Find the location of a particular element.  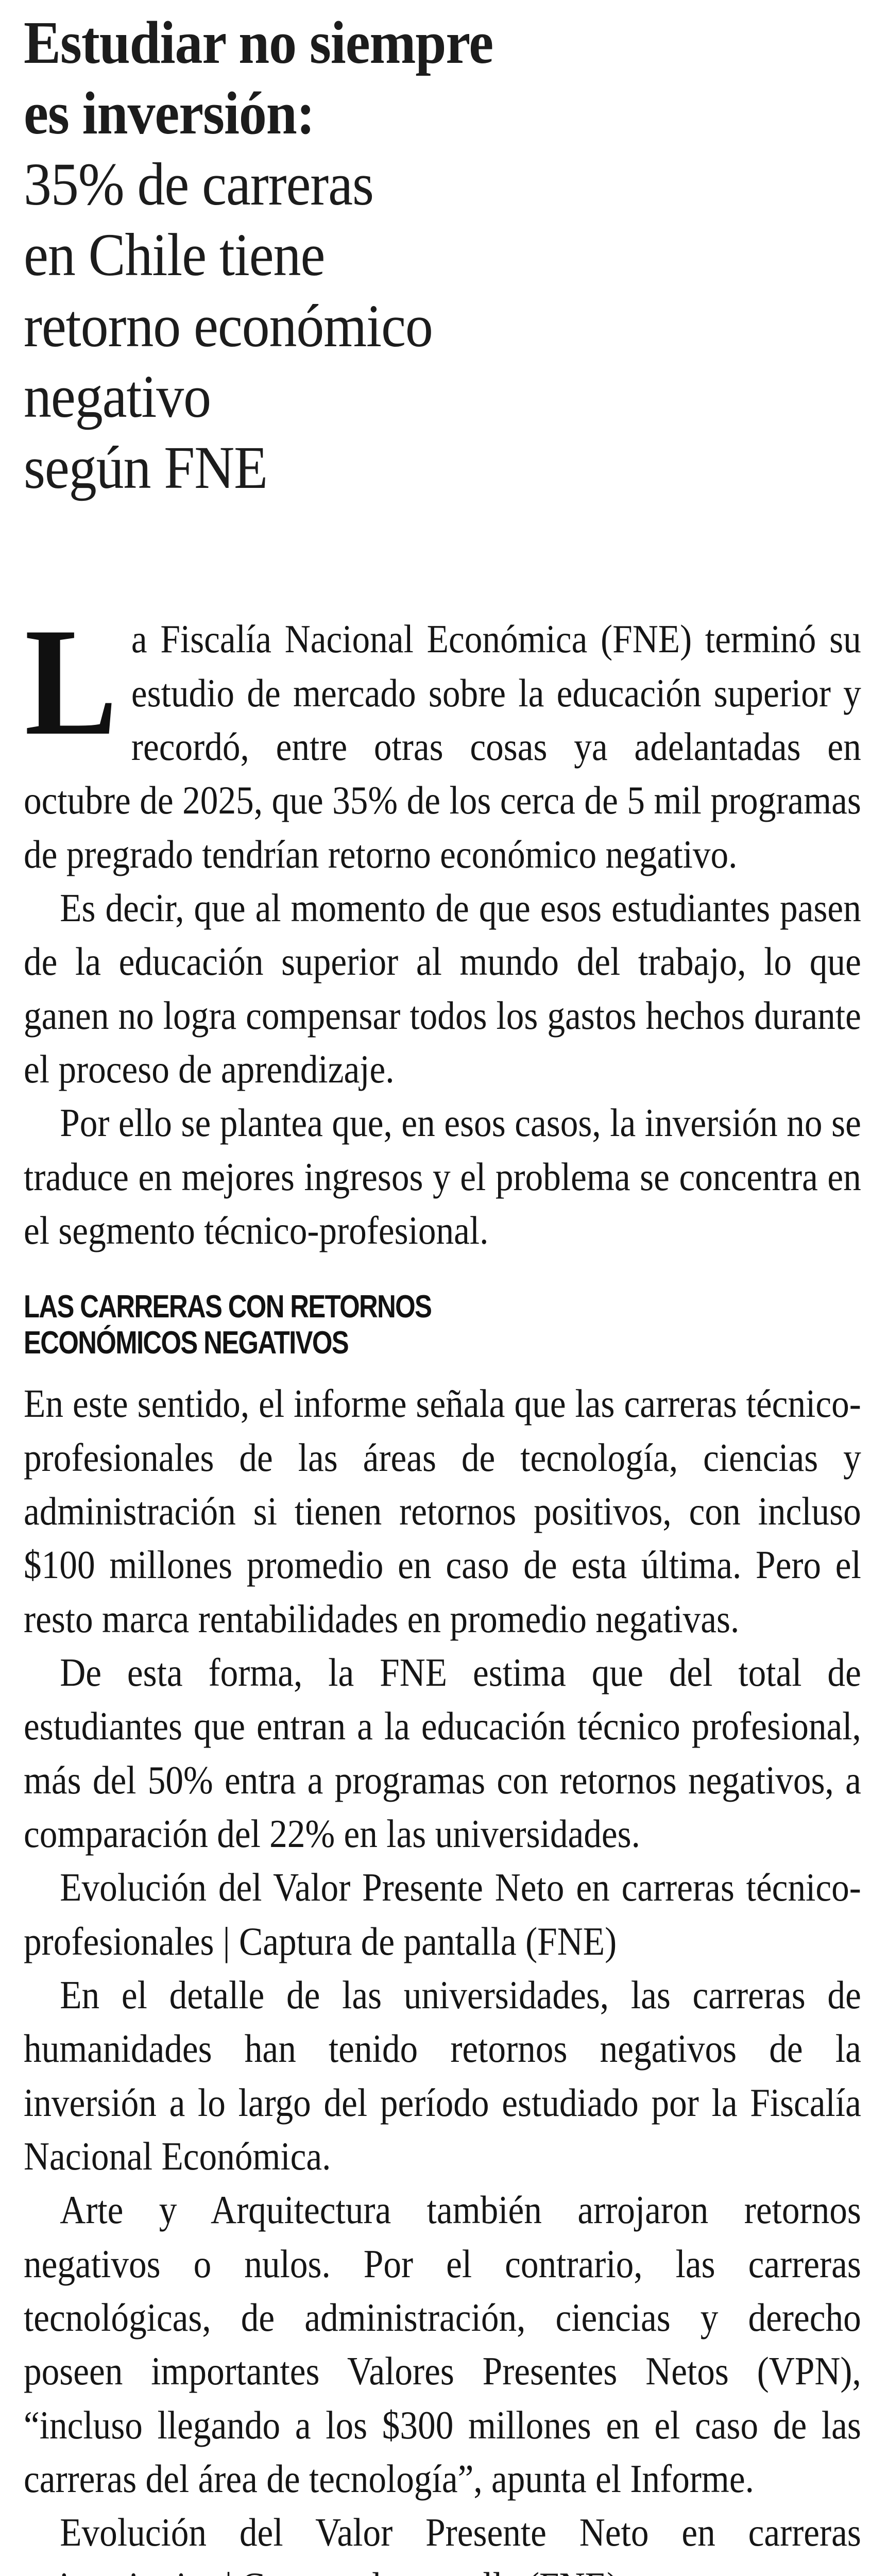

headline-line-3: 35% de carreras is located at coordinates (199, 184).